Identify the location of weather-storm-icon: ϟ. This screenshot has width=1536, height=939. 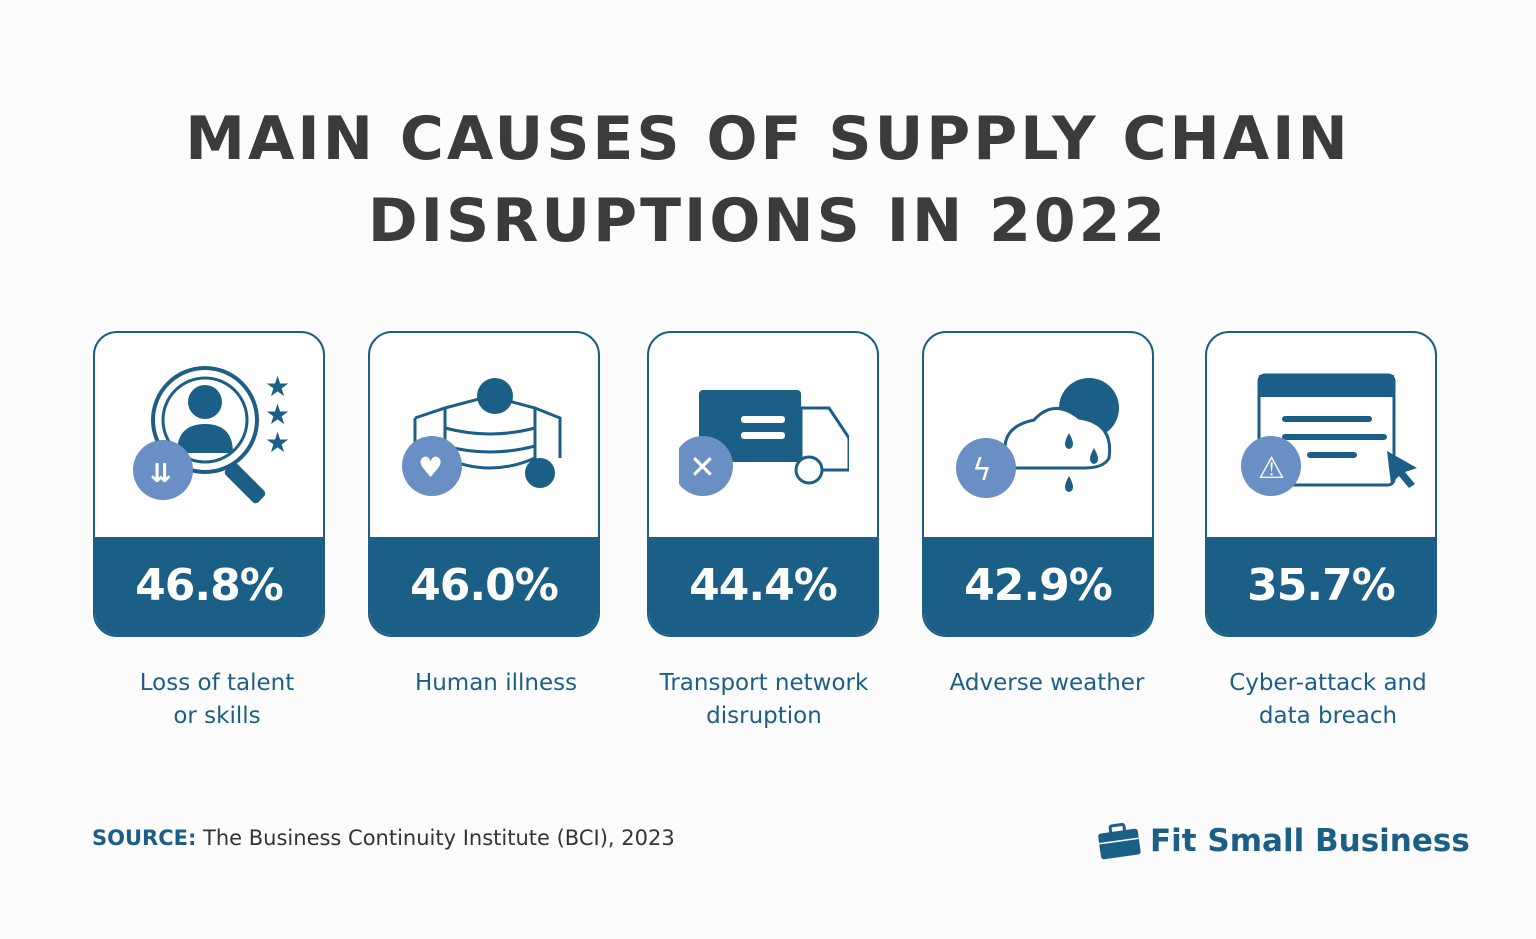
(1037, 438).